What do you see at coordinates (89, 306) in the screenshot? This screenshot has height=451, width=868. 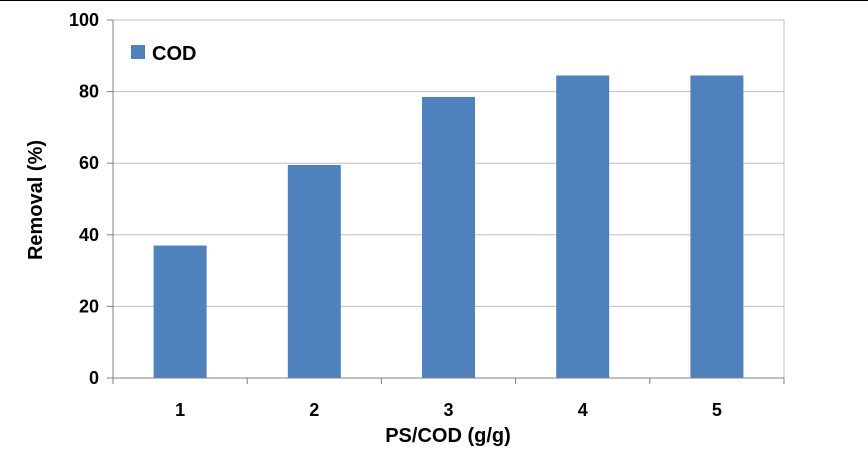 I see `y-tick-label-20: 20` at bounding box center [89, 306].